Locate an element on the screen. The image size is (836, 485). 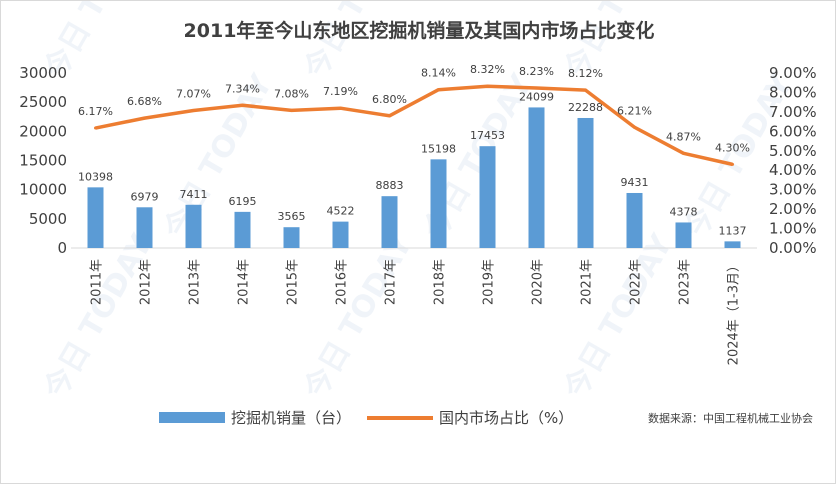
left-tick-label: 5000 is located at coordinates (48, 219).